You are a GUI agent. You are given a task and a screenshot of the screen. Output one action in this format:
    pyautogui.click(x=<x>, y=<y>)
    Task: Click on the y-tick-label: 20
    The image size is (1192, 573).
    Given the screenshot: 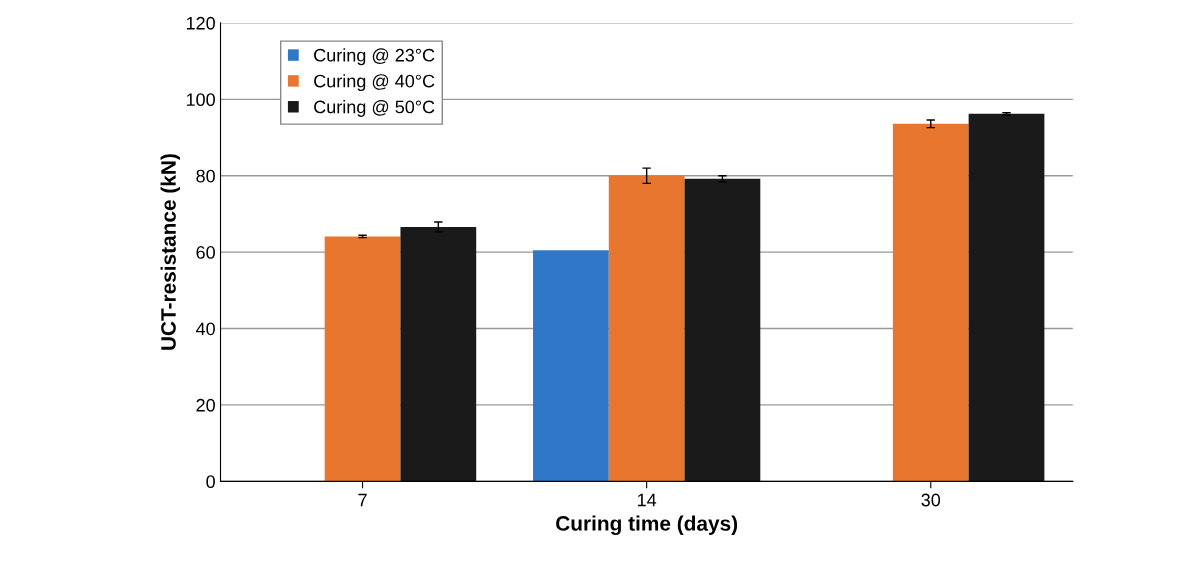 What is the action you would take?
    pyautogui.click(x=205, y=405)
    